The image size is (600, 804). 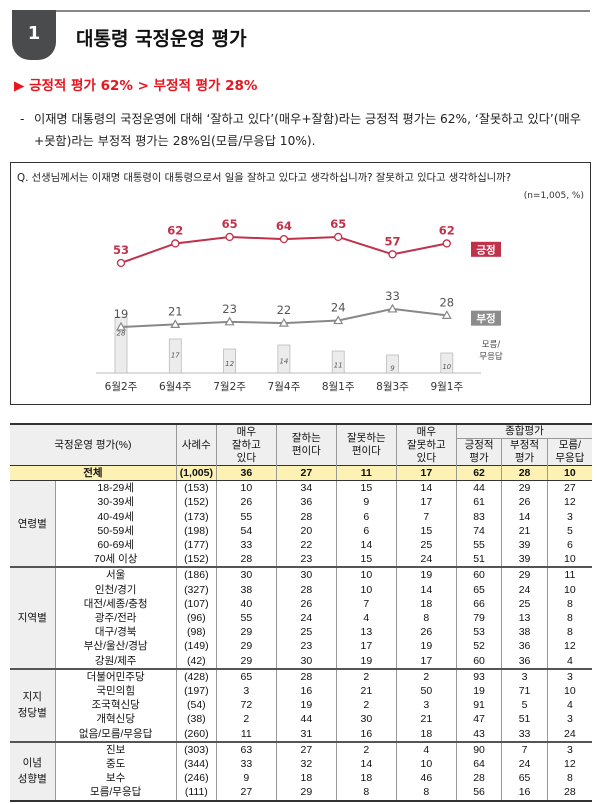 I want to click on sample-size: (246), so click(x=196, y=778).